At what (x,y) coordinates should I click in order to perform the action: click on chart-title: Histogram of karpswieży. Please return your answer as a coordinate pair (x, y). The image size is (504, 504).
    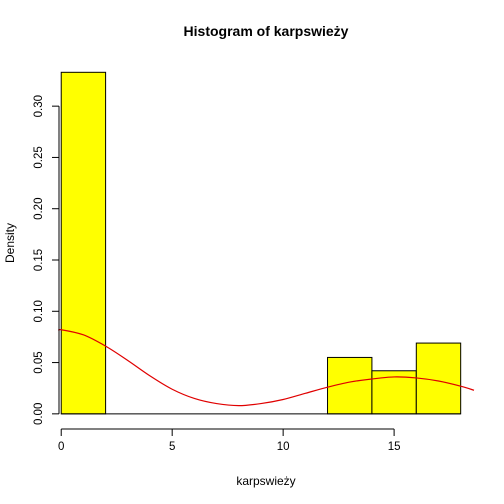
    Looking at the image, I should click on (266, 31).